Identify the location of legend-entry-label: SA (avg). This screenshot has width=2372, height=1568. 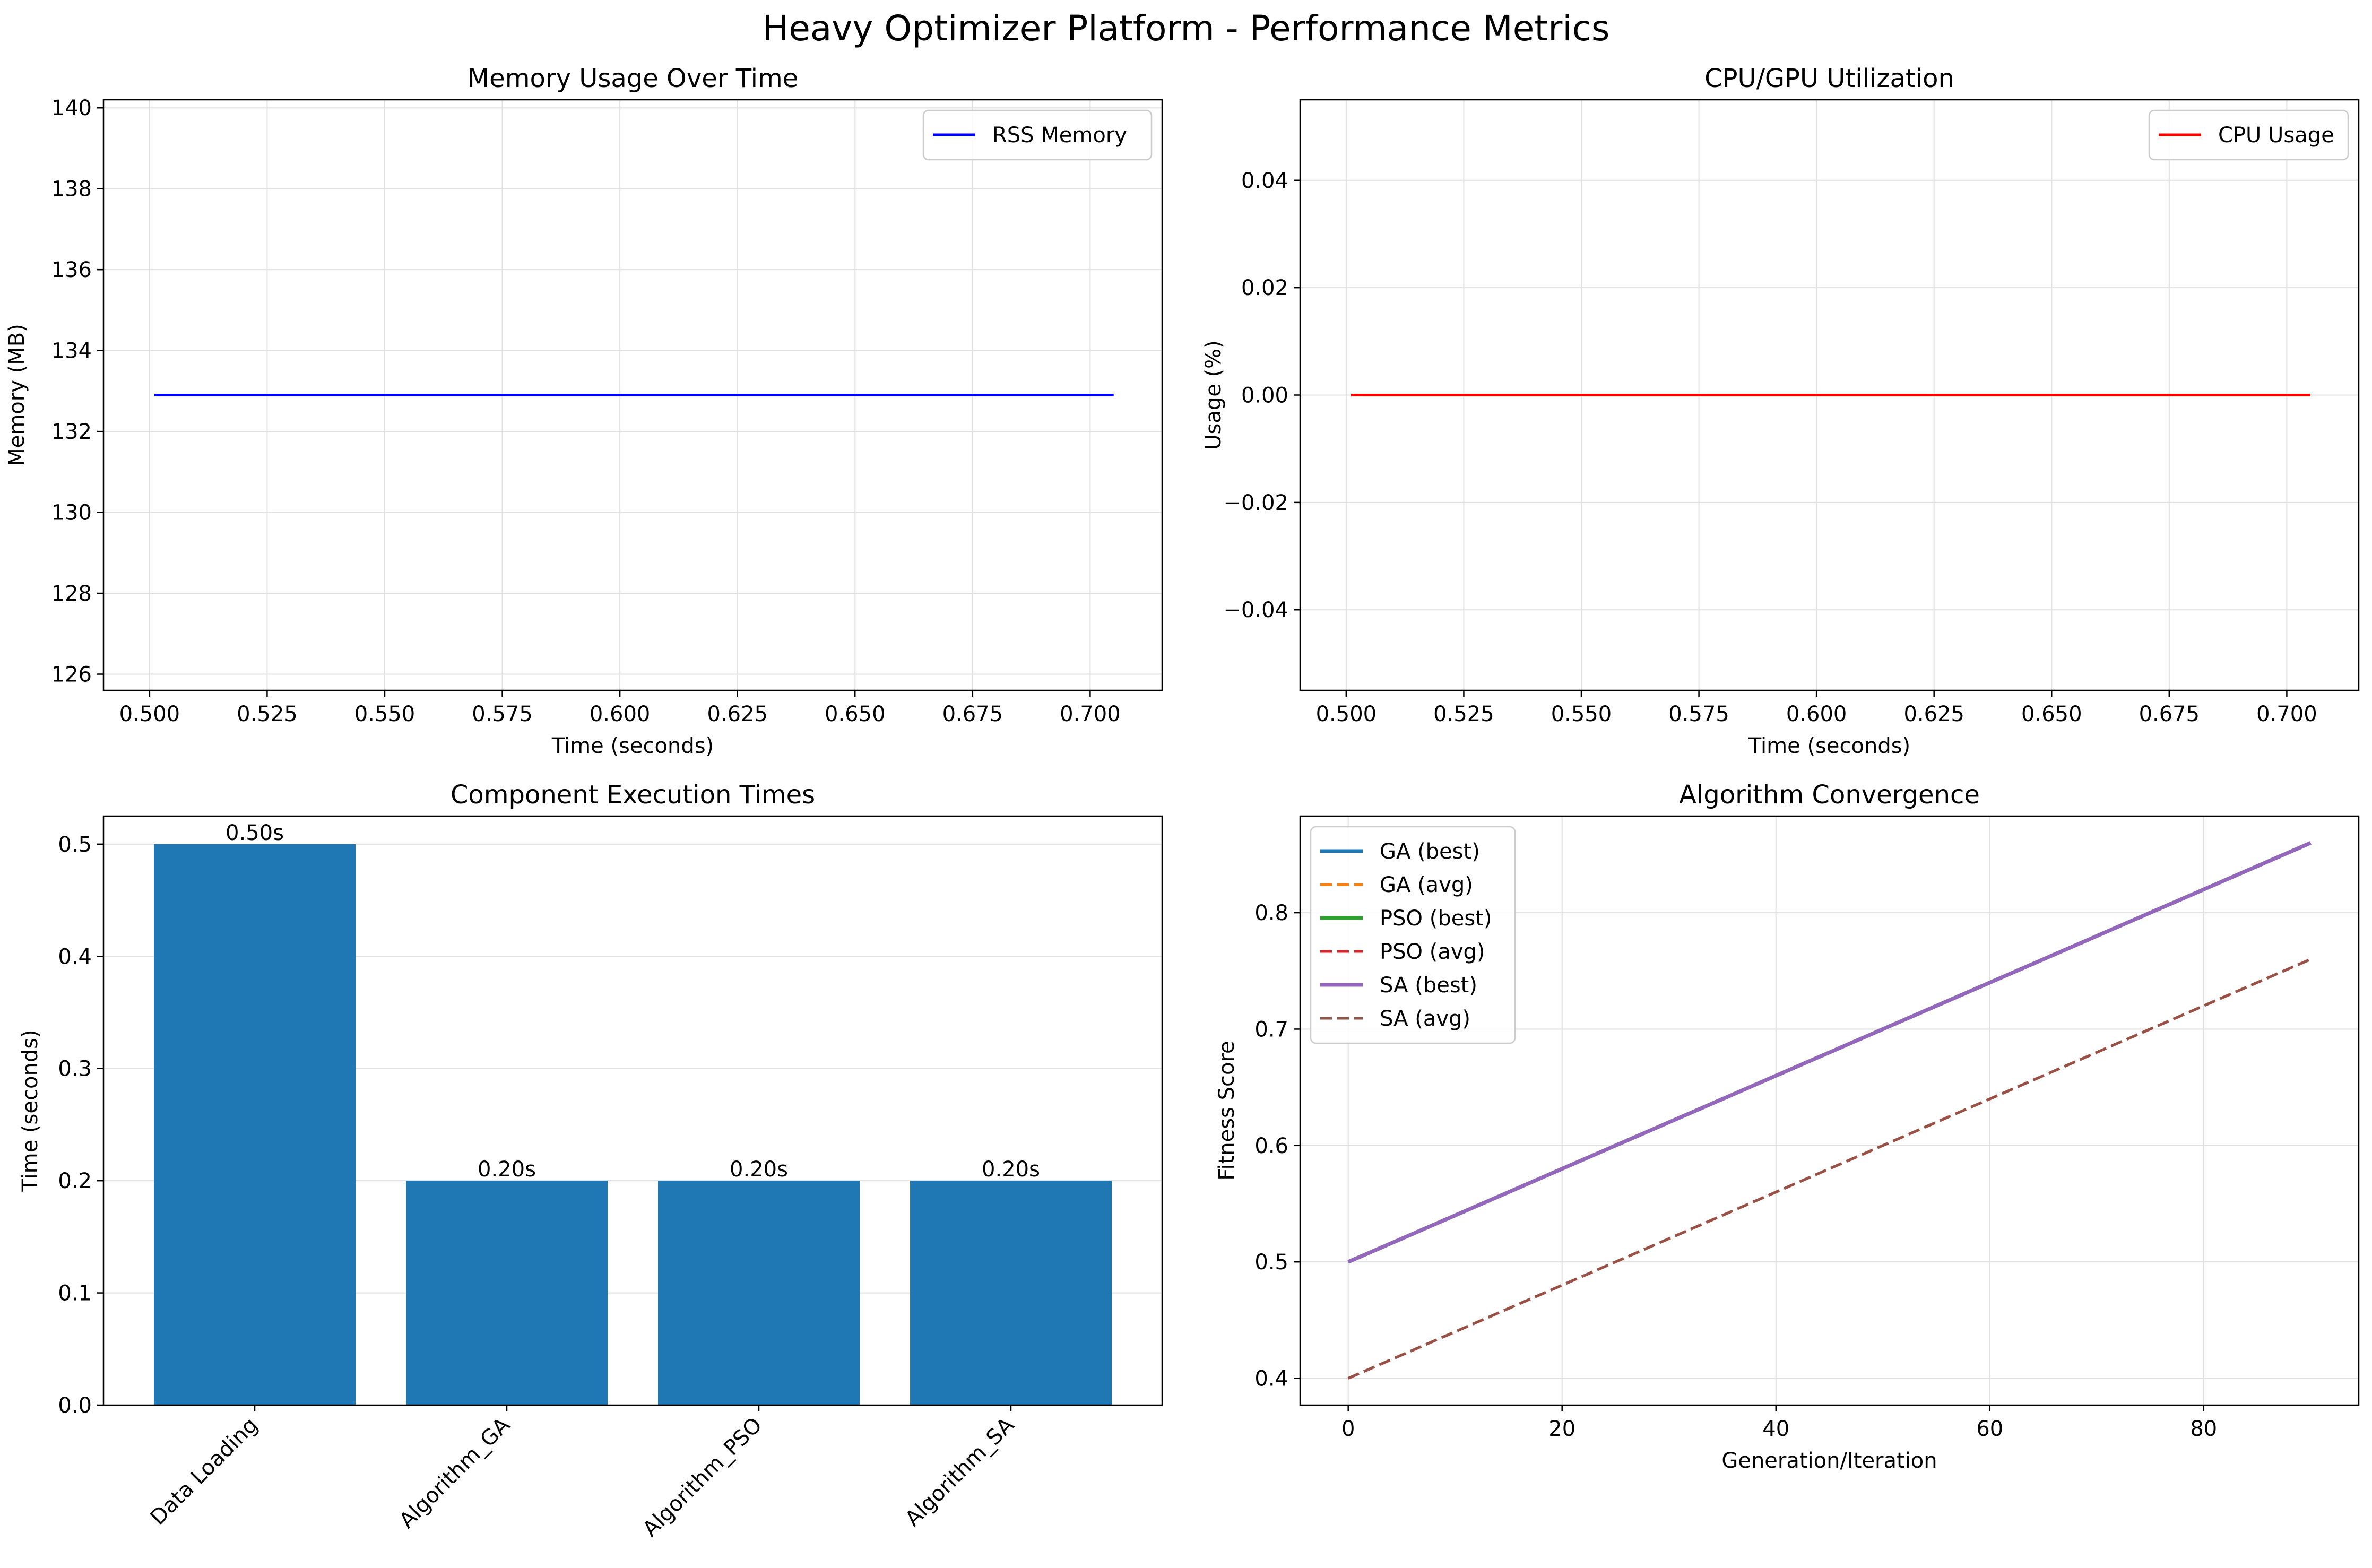
(1425, 1019).